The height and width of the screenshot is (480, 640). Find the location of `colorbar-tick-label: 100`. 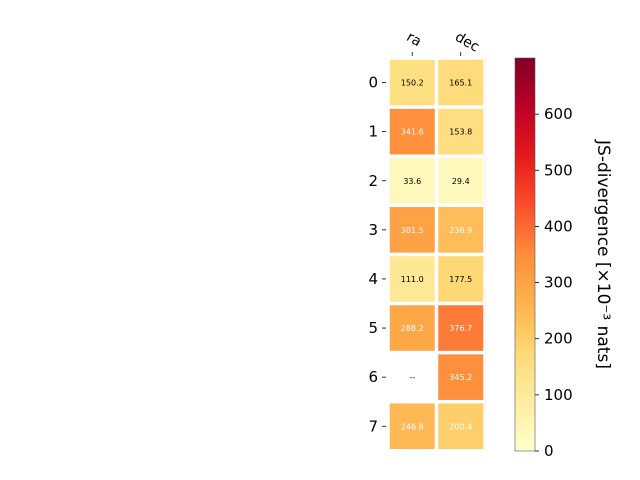

colorbar-tick-label: 100 is located at coordinates (558, 395).